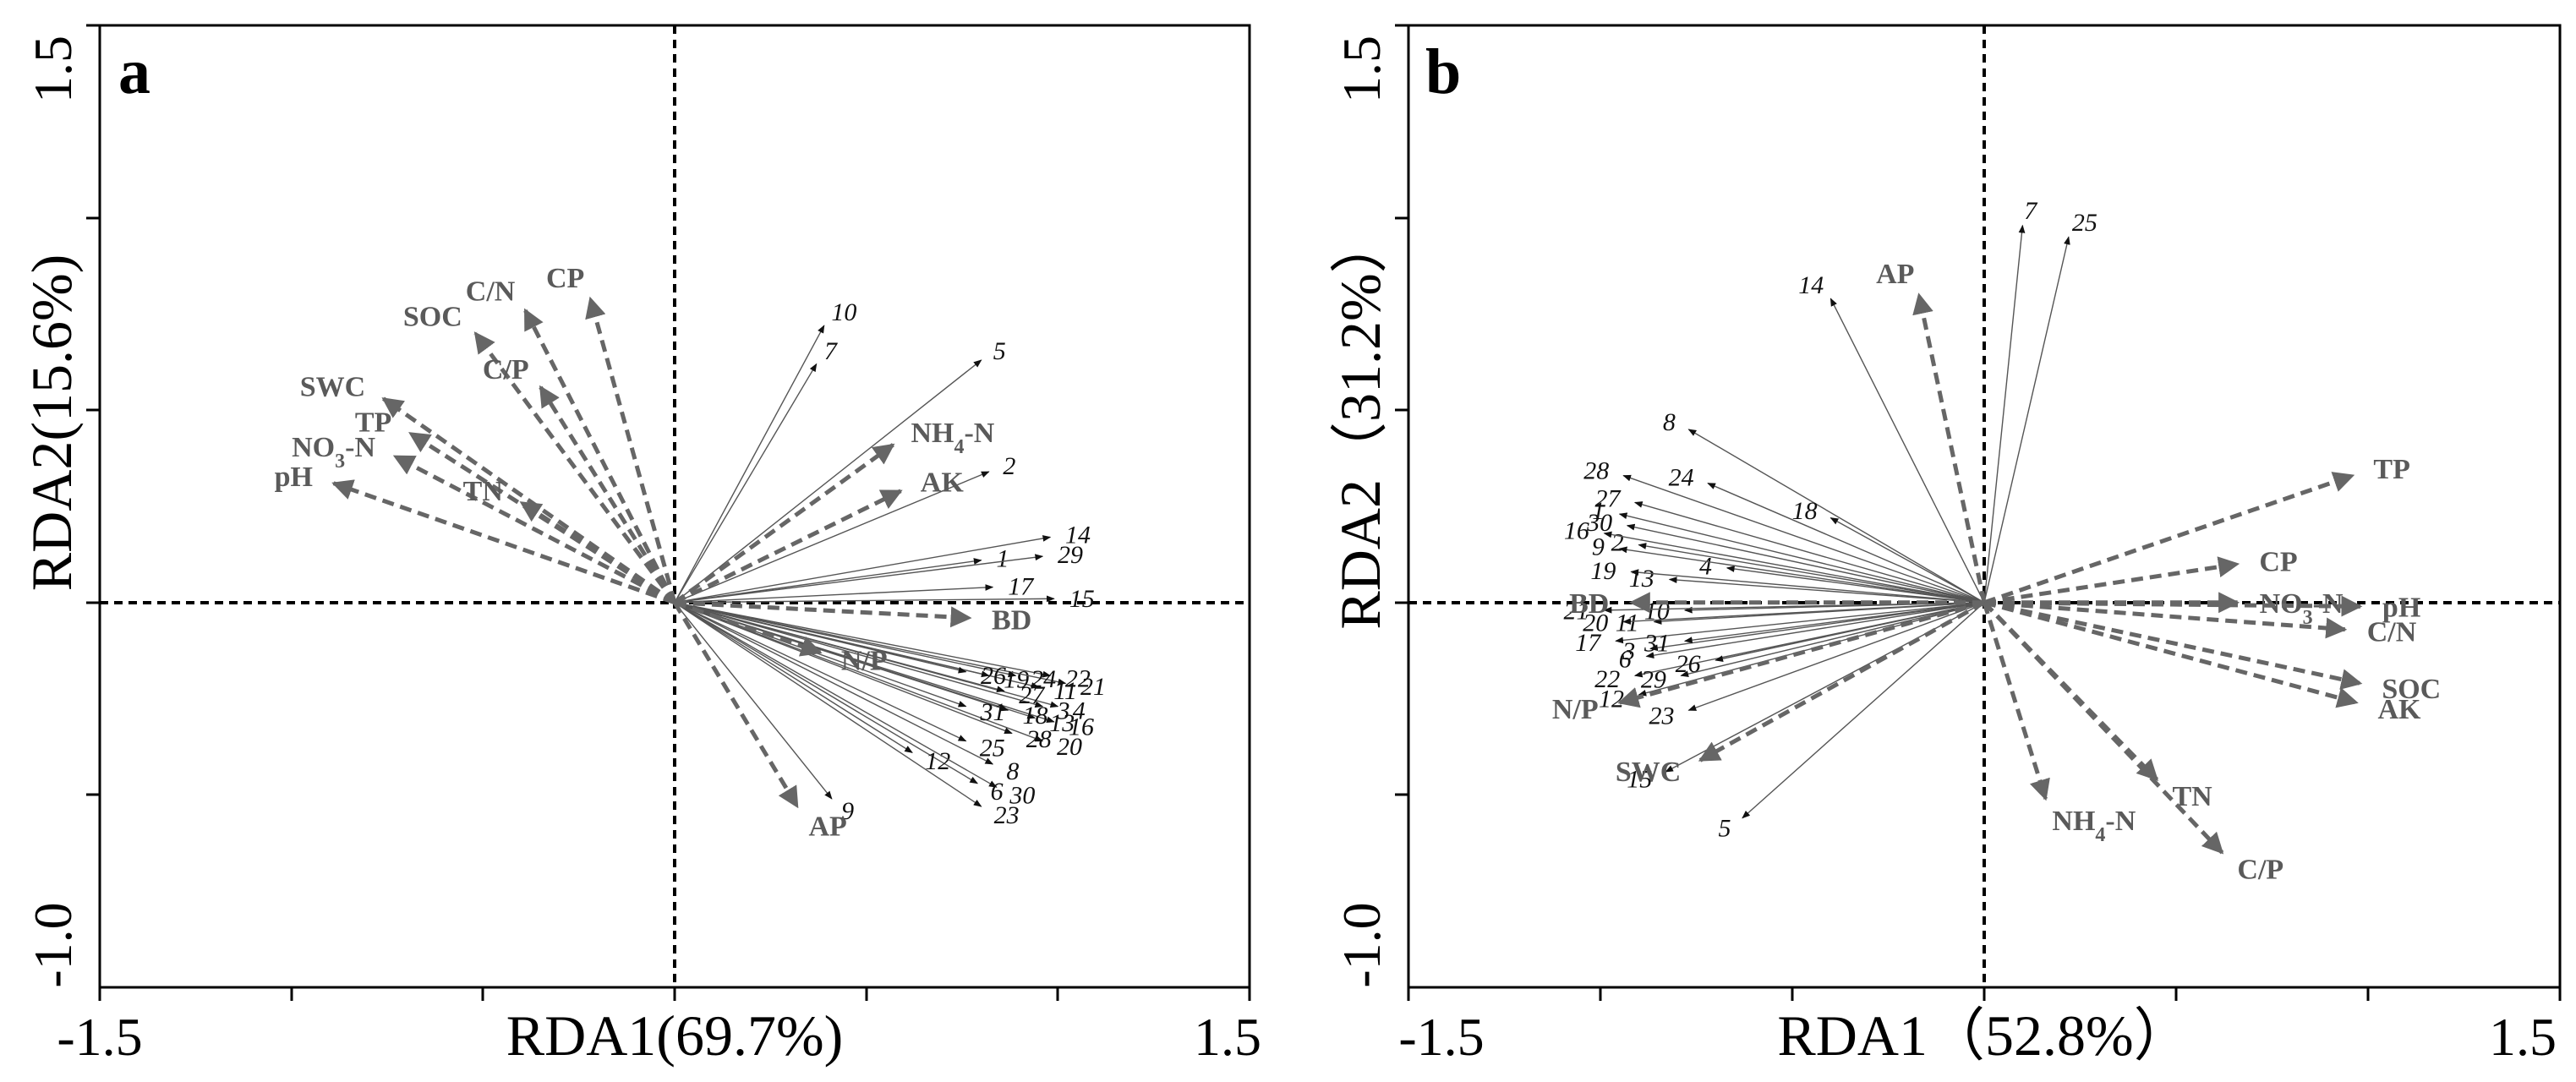 The height and width of the screenshot is (1082, 2576). What do you see at coordinates (937, 761) in the screenshot?
I see `site-label-12: 12` at bounding box center [937, 761].